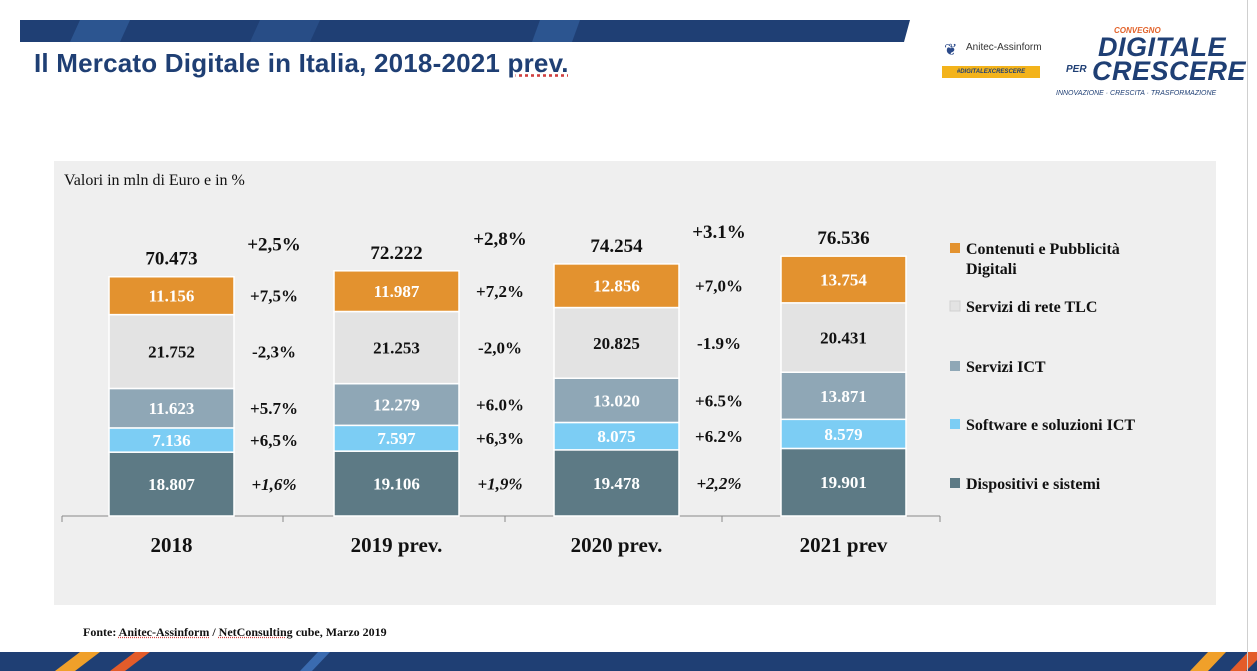  Describe the element at coordinates (1169, 71) in the screenshot. I see `logo-line2: CRESCERE` at that location.